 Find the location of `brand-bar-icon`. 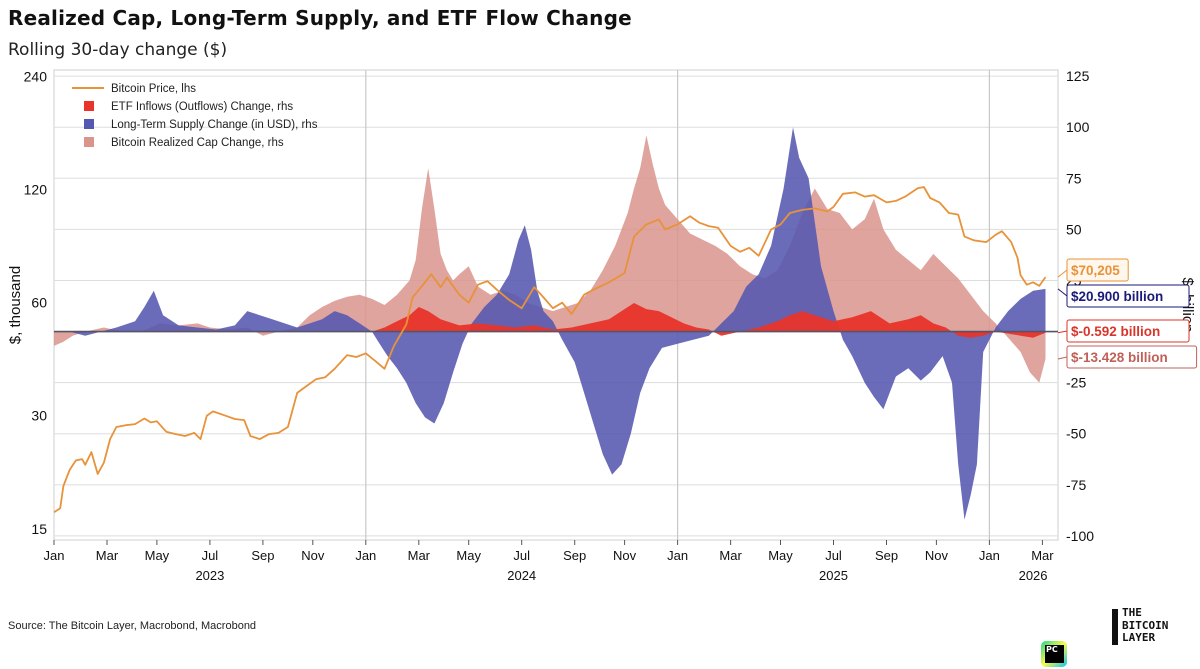

brand-bar-icon is located at coordinates (1115, 627).